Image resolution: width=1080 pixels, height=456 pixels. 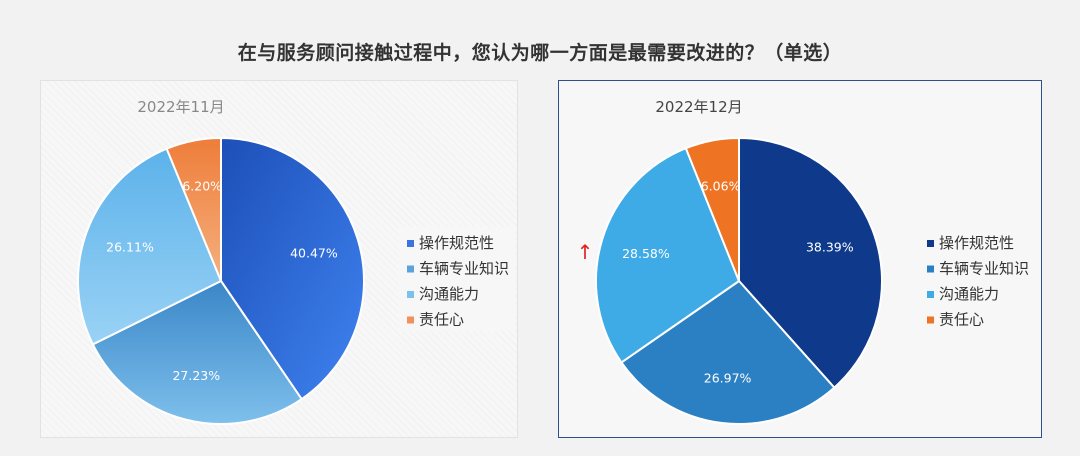 What do you see at coordinates (728, 378) in the screenshot?
I see `data-label-knowledge: 26.97%` at bounding box center [728, 378].